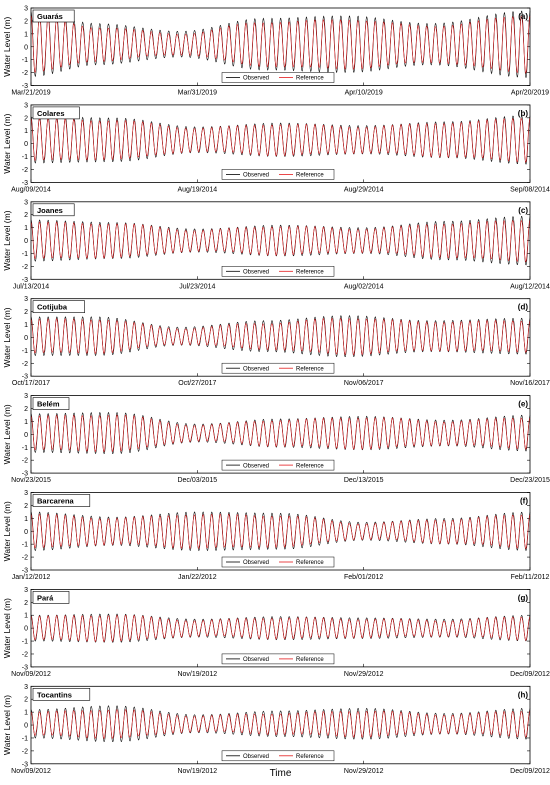  I want to click on panel-8-ytick-label: -2, so click(25, 751).